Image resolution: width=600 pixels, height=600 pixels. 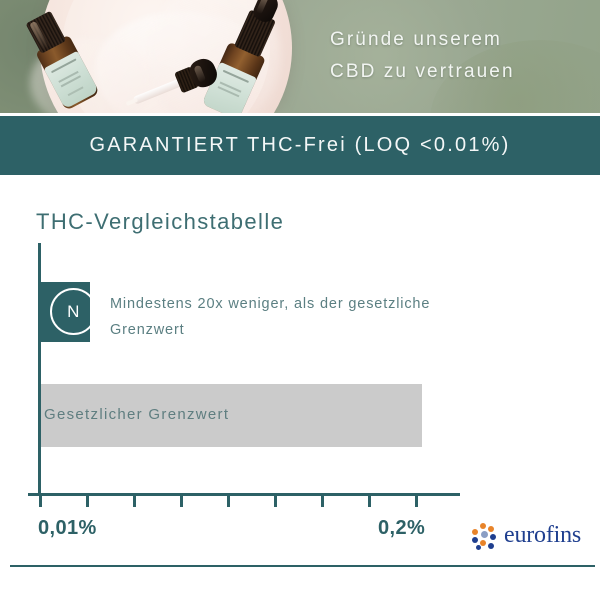 I want to click on hero-headline-line-2: CBD zu vertrauen, so click(x=422, y=71).